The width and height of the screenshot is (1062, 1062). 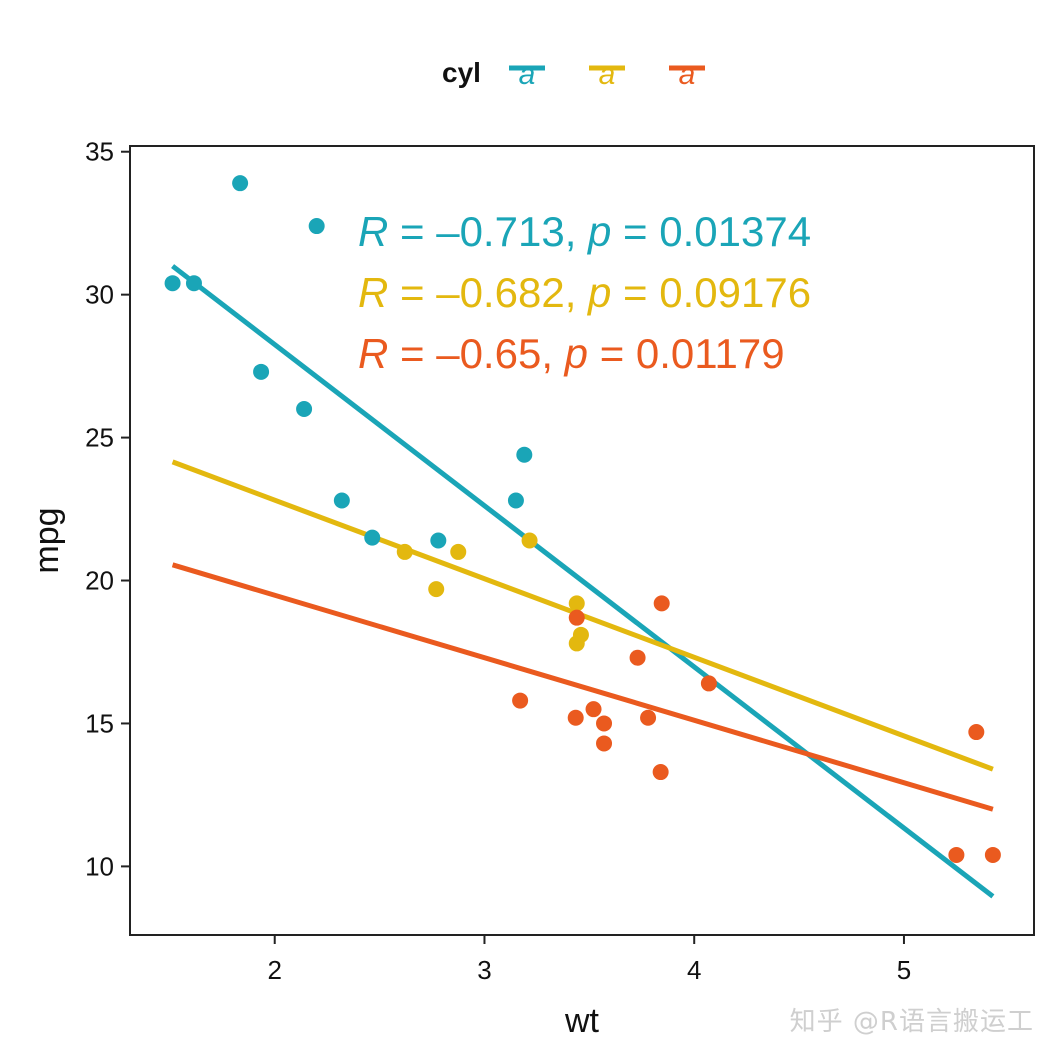 What do you see at coordinates (735, 292) in the screenshot?
I see `correlation-value: 0.09176` at bounding box center [735, 292].